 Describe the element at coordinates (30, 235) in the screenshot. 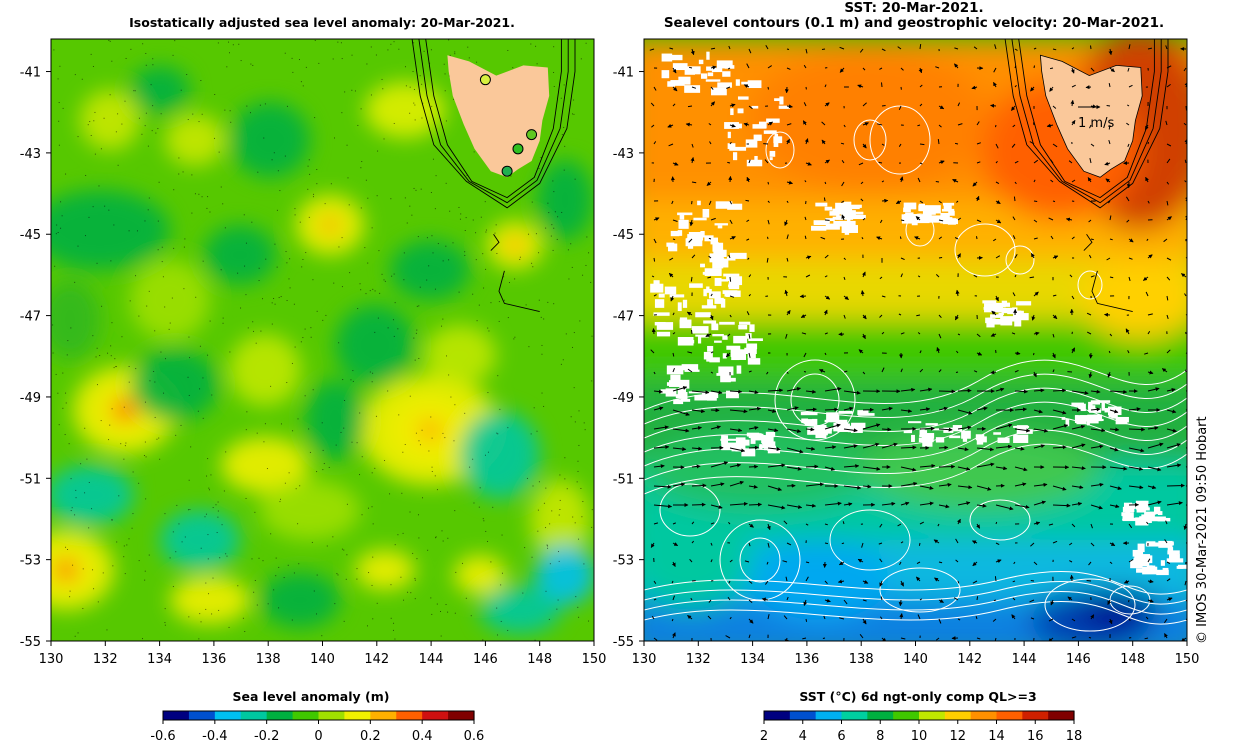

I see `y-tick-label: -45` at that location.